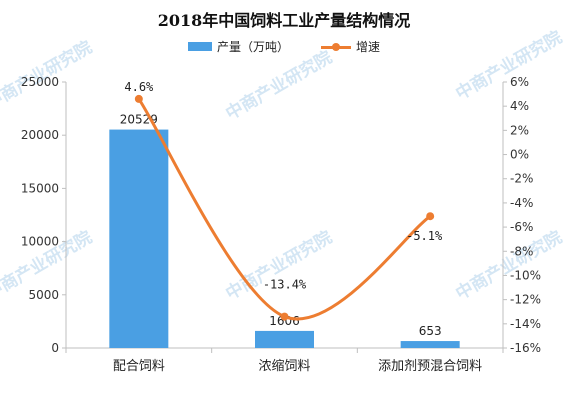 The width and height of the screenshot is (568, 401). What do you see at coordinates (519, 82) in the screenshot?
I see `y-right-tick-label: 6%` at bounding box center [519, 82].